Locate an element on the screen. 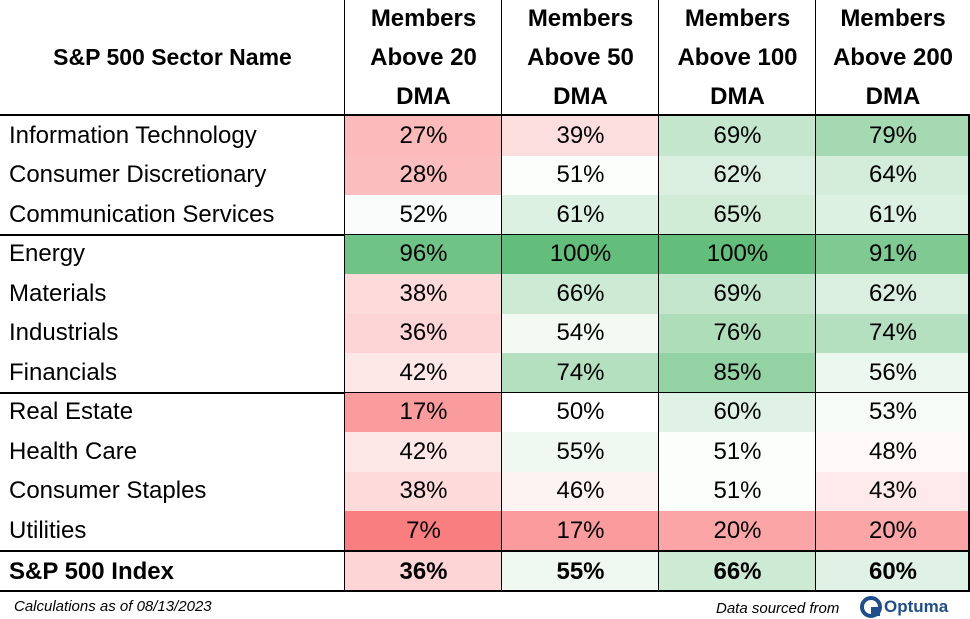  value-cell: 55% is located at coordinates (580, 452).